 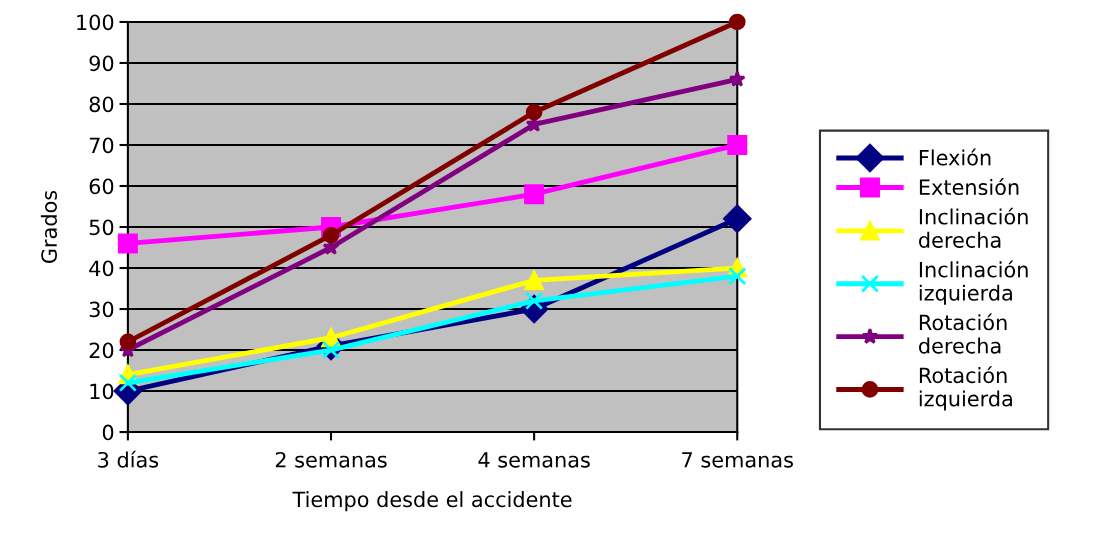 What do you see at coordinates (108, 432) in the screenshot?
I see `y-tick-label: 0` at bounding box center [108, 432].